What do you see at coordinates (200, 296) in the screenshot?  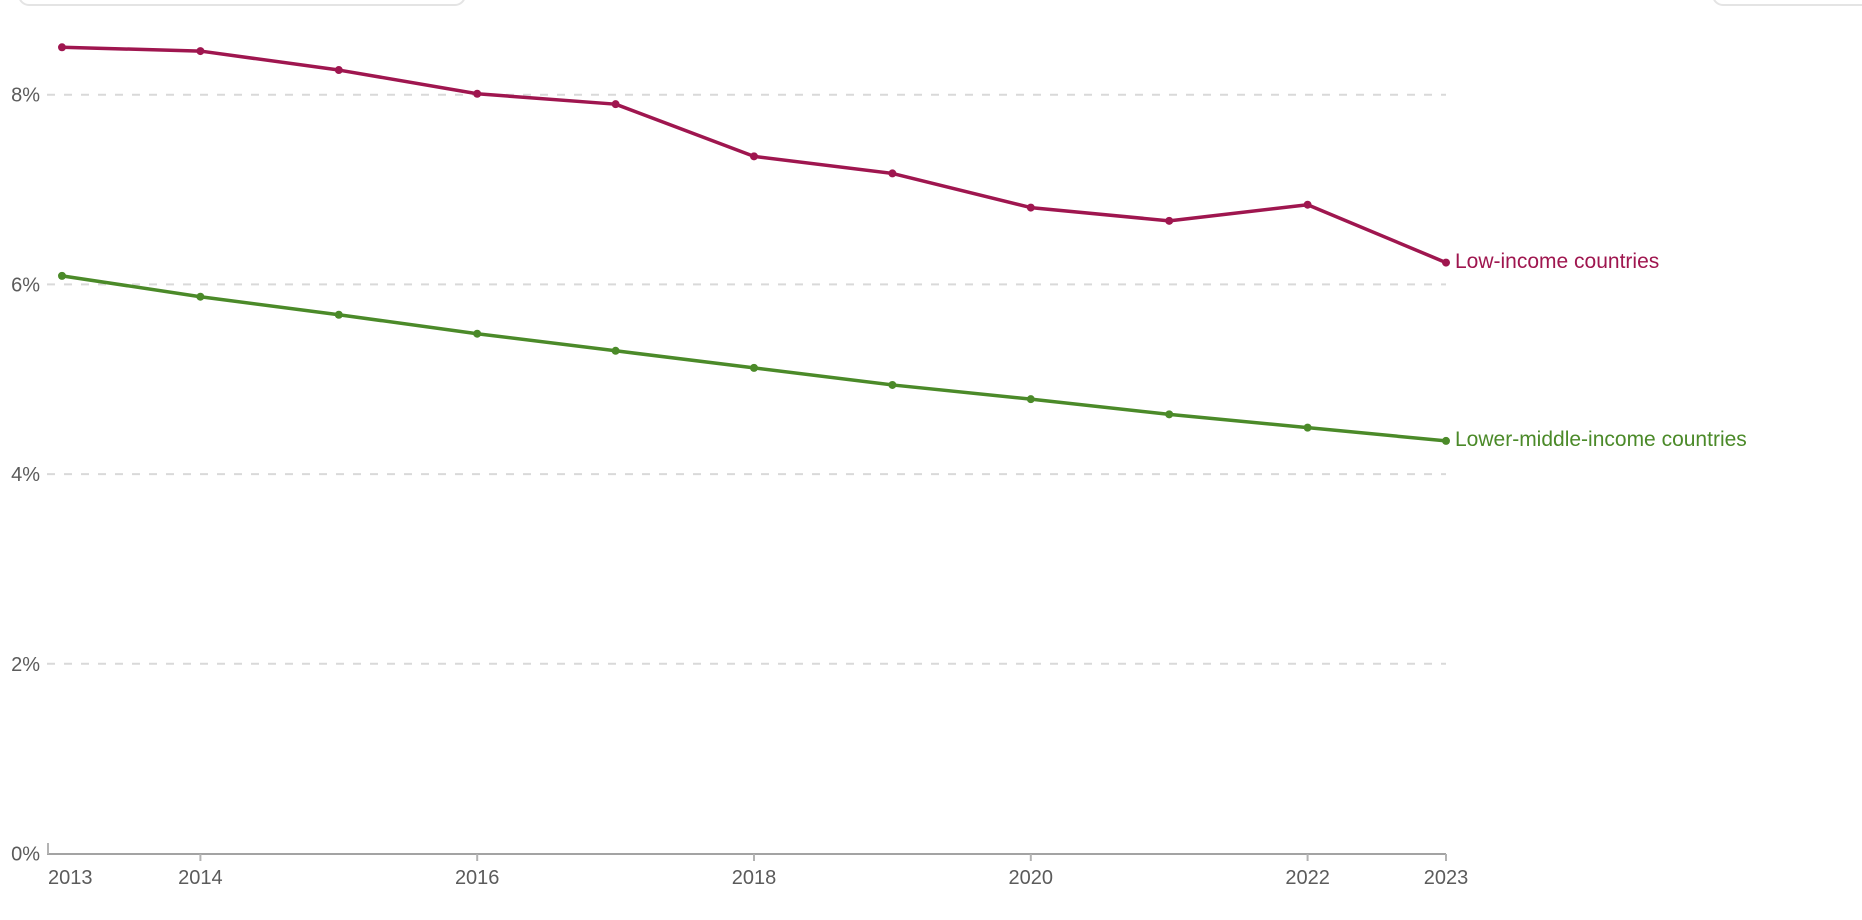 I see `data-point-lower-middle-income-countries-2014` at bounding box center [200, 296].